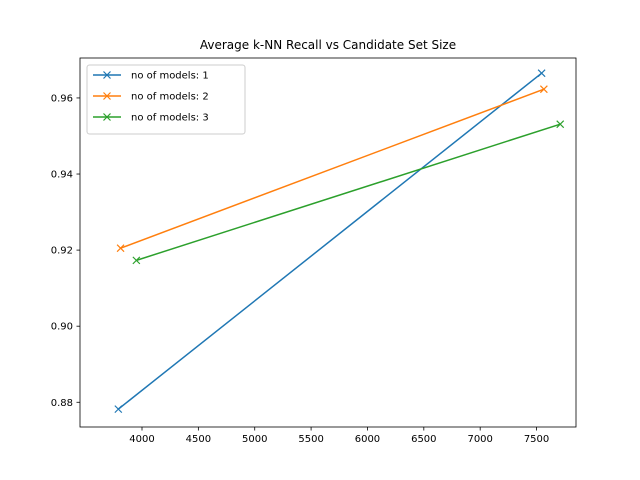 This screenshot has width=640, height=480. What do you see at coordinates (170, 97) in the screenshot?
I see `legend-label: no of models: 2` at bounding box center [170, 97].